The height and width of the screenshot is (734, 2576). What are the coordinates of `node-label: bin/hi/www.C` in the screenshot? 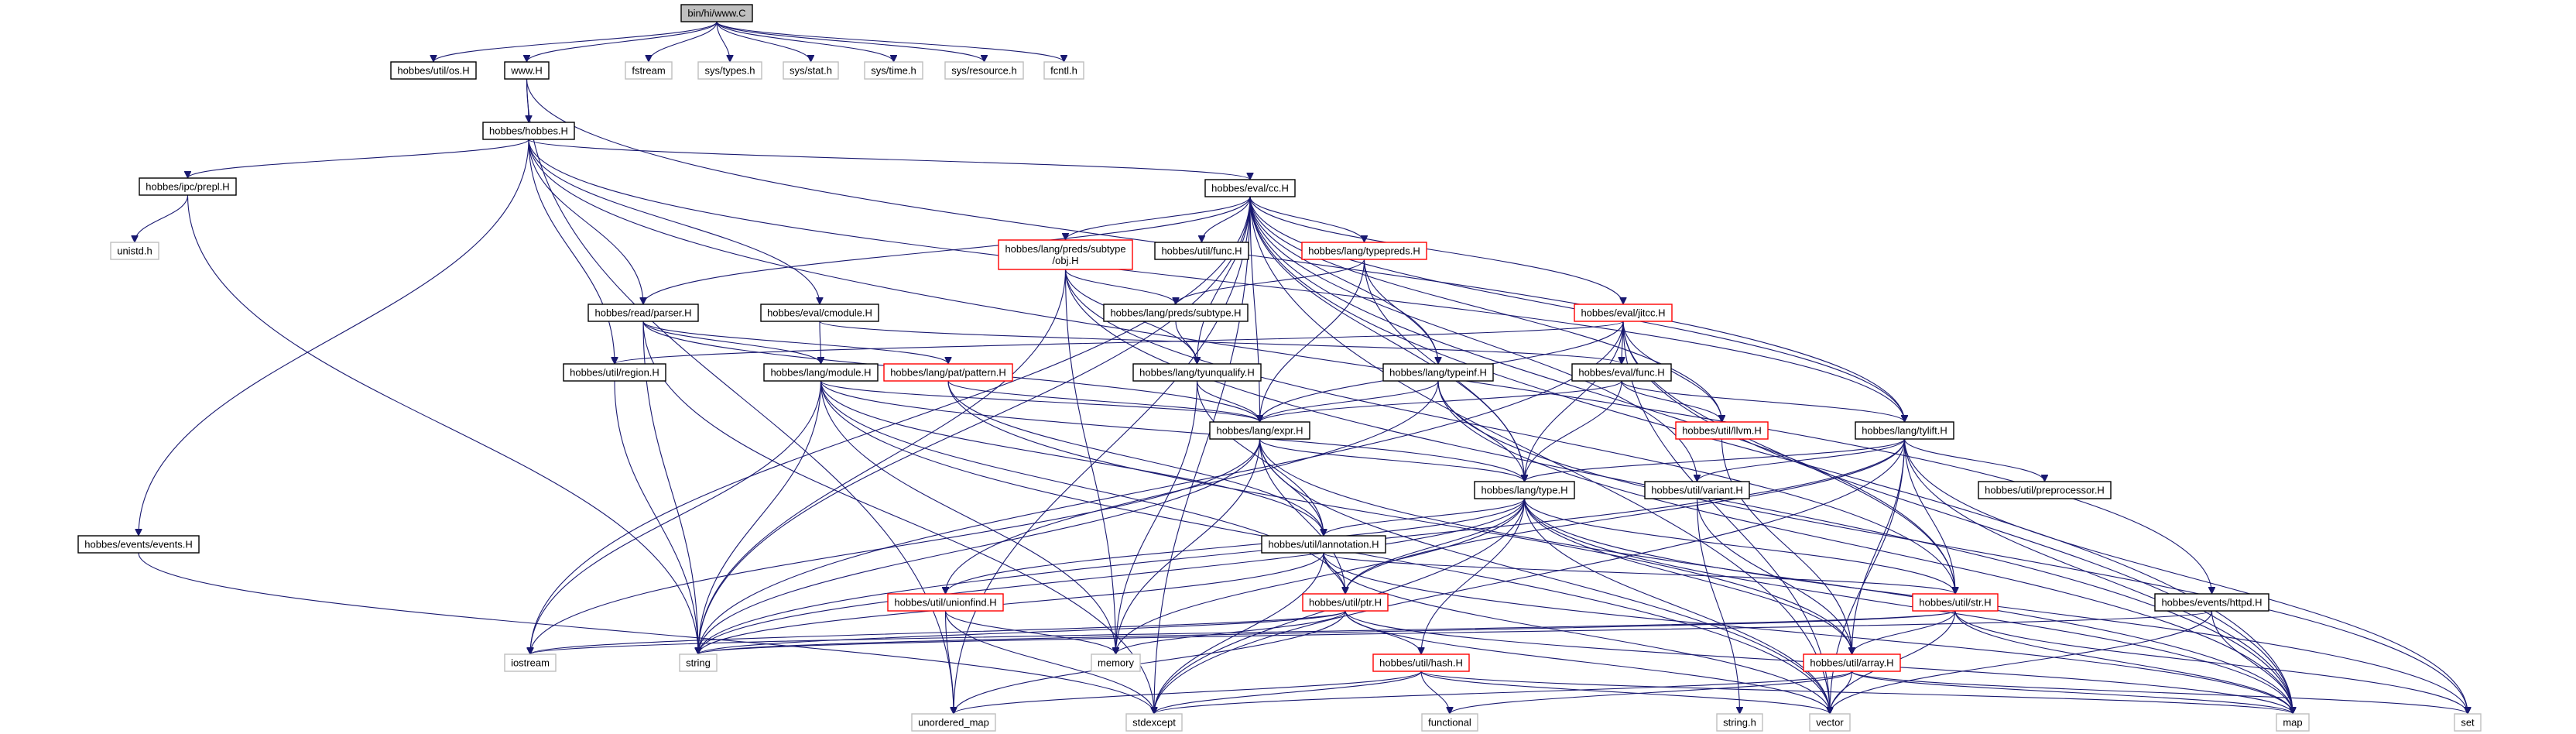 It's located at (716, 13).